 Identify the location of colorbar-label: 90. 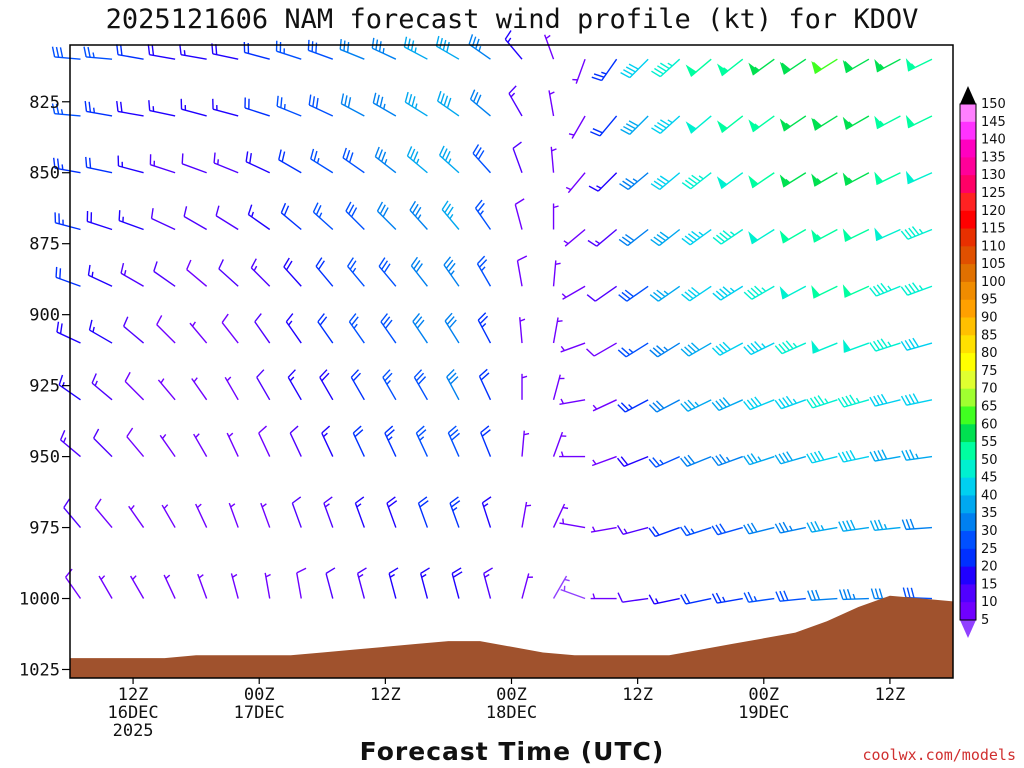
(989, 318).